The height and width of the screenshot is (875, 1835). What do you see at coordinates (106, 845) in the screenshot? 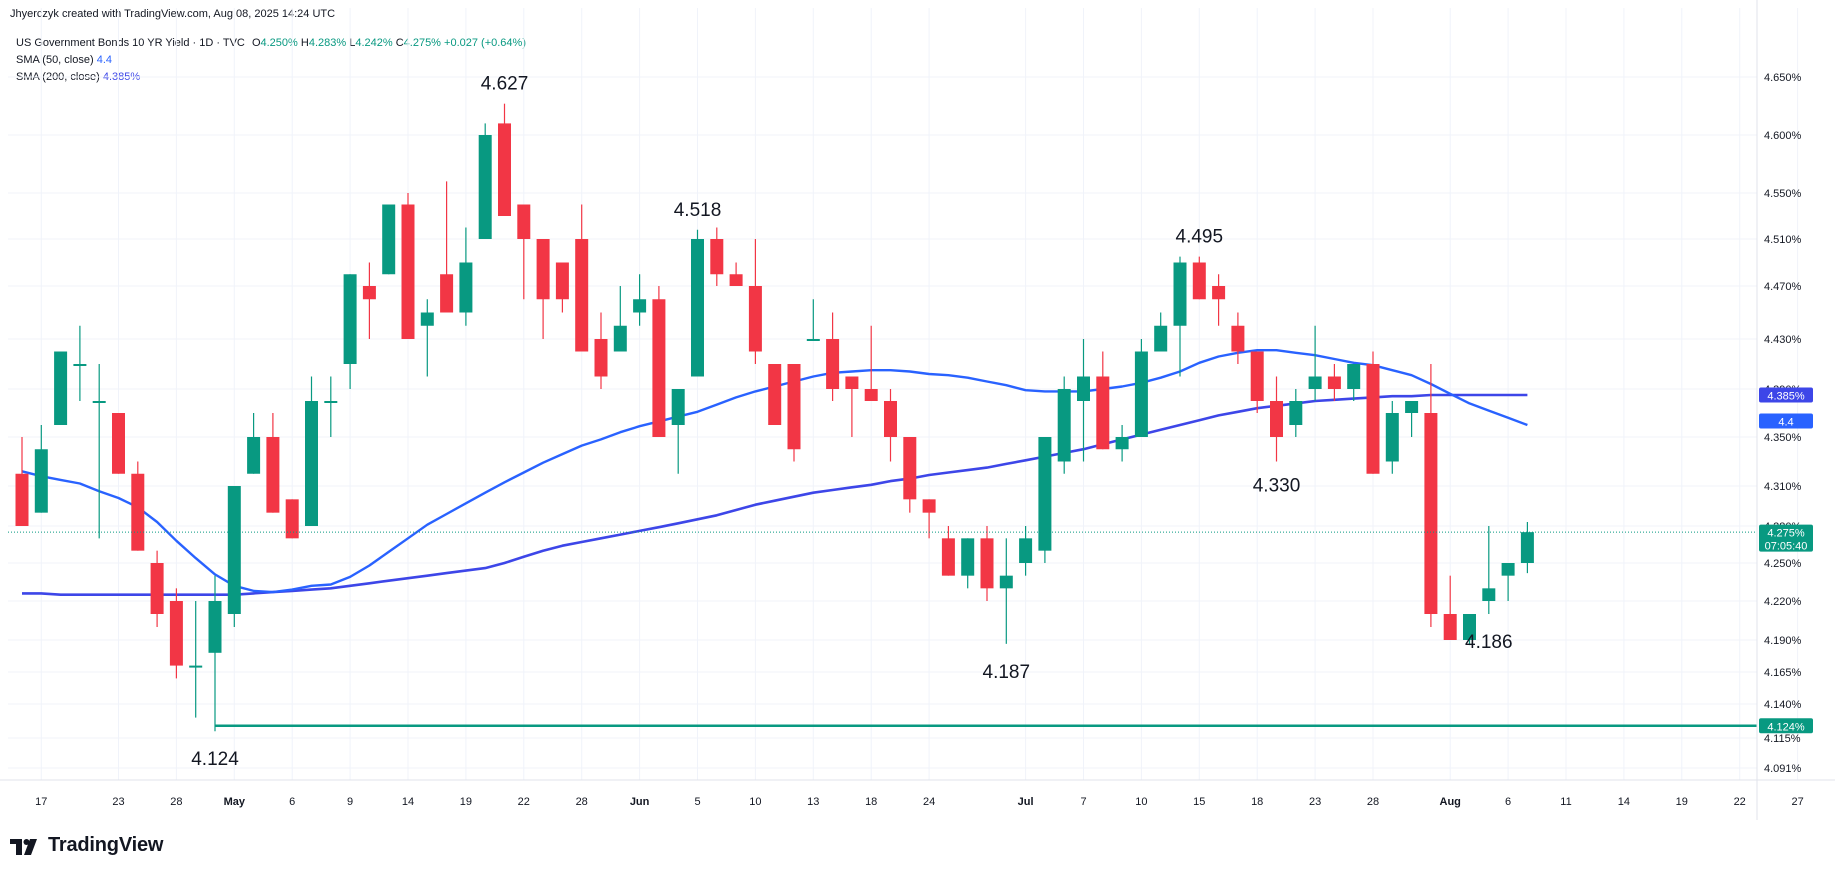
I see `tradingview-logo-text: TradingView` at bounding box center [106, 845].